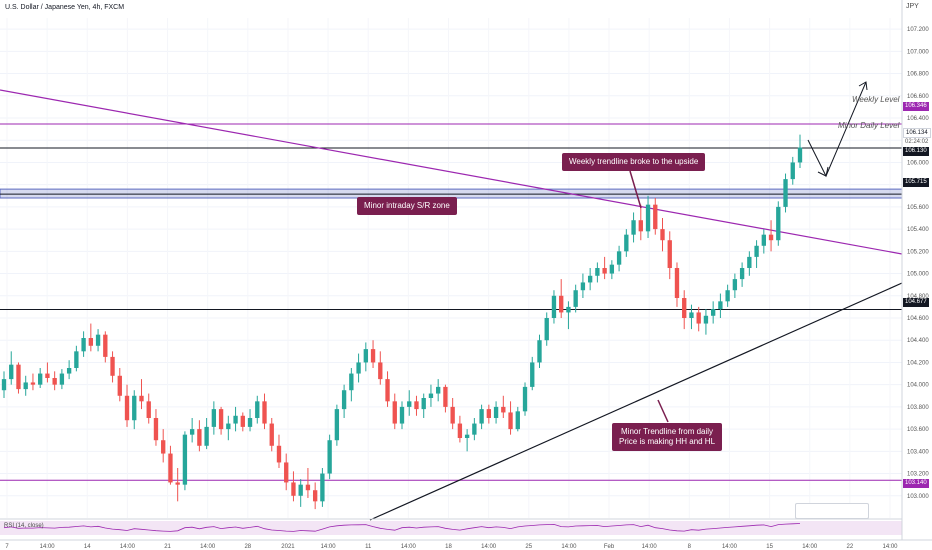 The width and height of the screenshot is (932, 550). I want to click on y-tick-label: 106.600, so click(918, 97).